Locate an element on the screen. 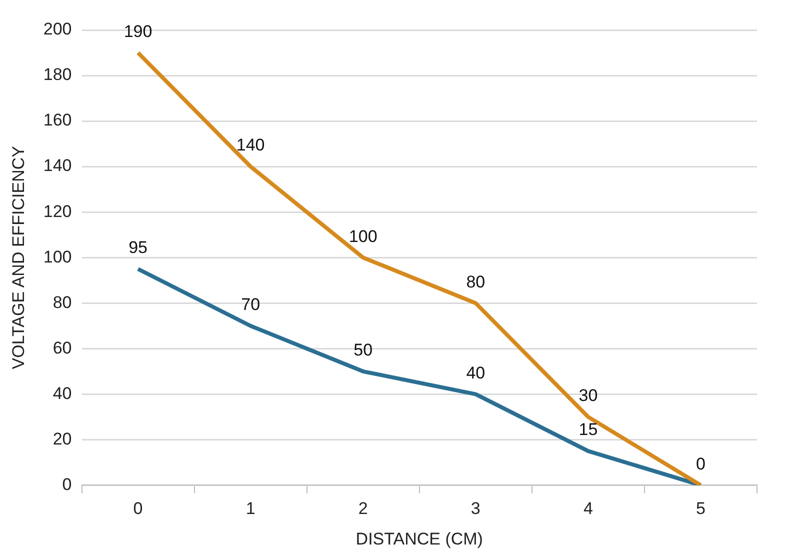 The height and width of the screenshot is (559, 792). y-tick-label: 60 is located at coordinates (62, 348).